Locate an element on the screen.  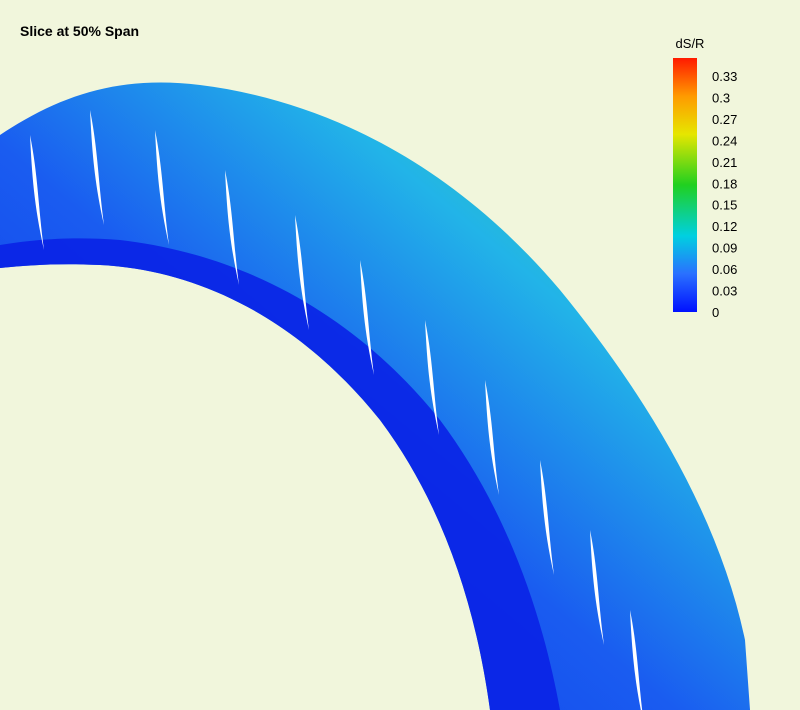
colorbar-tick-label: 0.27 is located at coordinates (724, 119).